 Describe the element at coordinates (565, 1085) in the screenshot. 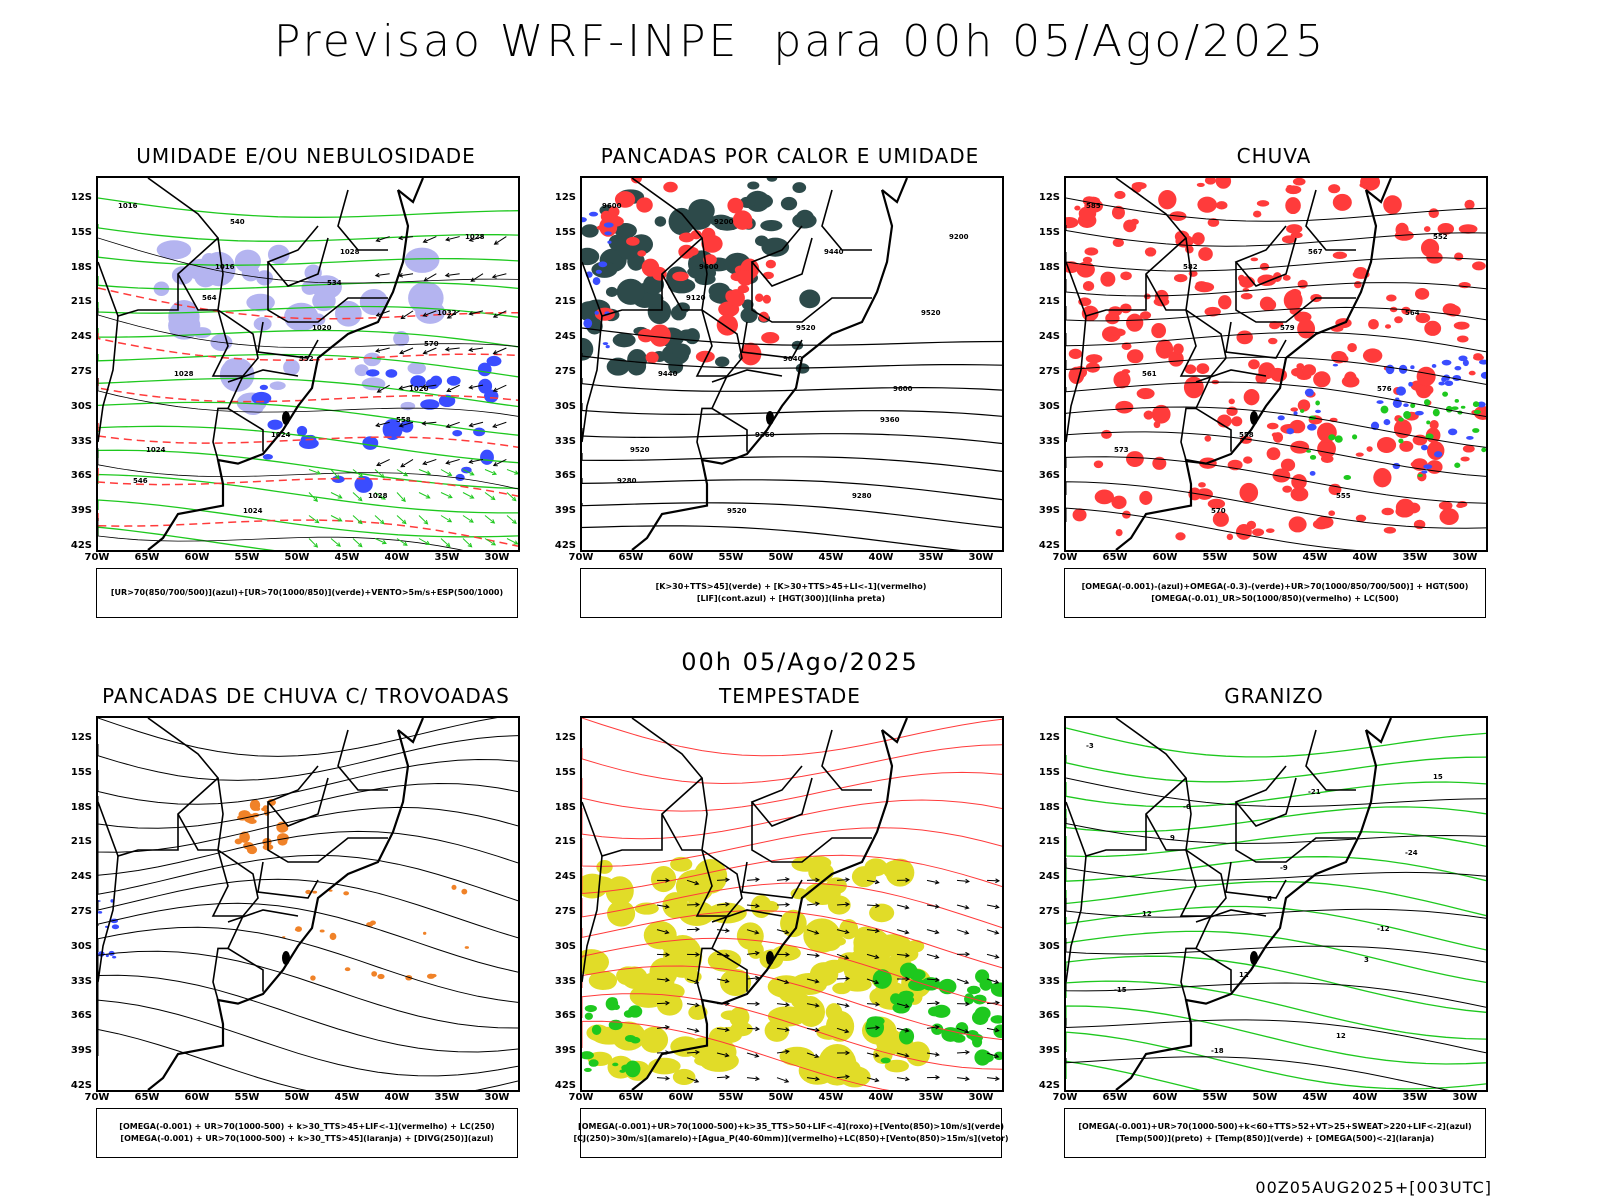

I see `latitude-tick: 42S` at that location.